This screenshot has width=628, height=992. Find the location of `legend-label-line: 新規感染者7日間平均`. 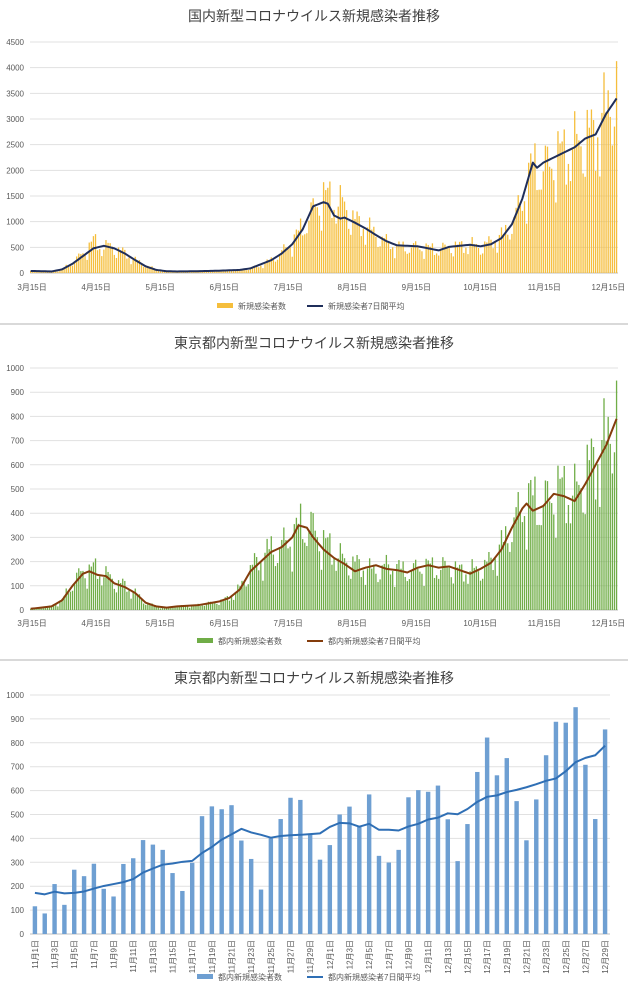

legend-label-line: 新規感染者7日間平均 is located at coordinates (366, 306).